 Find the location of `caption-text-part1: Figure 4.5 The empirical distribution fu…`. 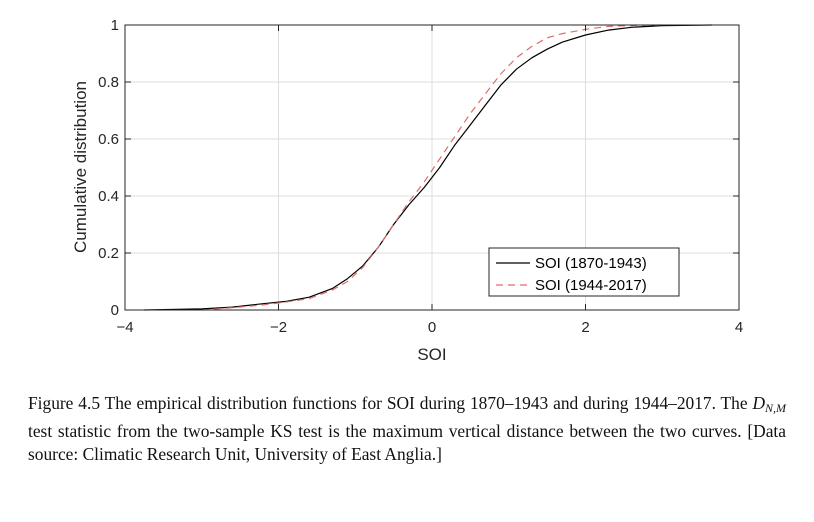

caption-text-part1: Figure 4.5 The empirical distribution fu… is located at coordinates (390, 403).